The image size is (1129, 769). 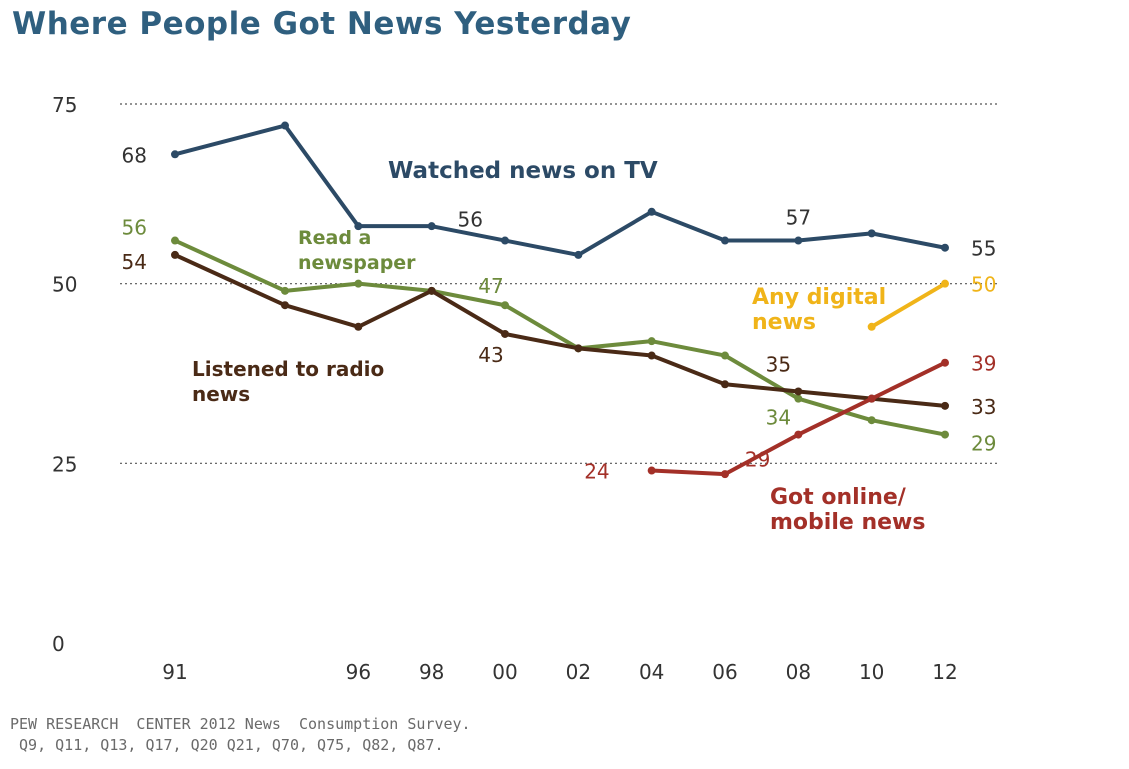 I want to click on point-watched-news-on-tv-2010, so click(x=871, y=233).